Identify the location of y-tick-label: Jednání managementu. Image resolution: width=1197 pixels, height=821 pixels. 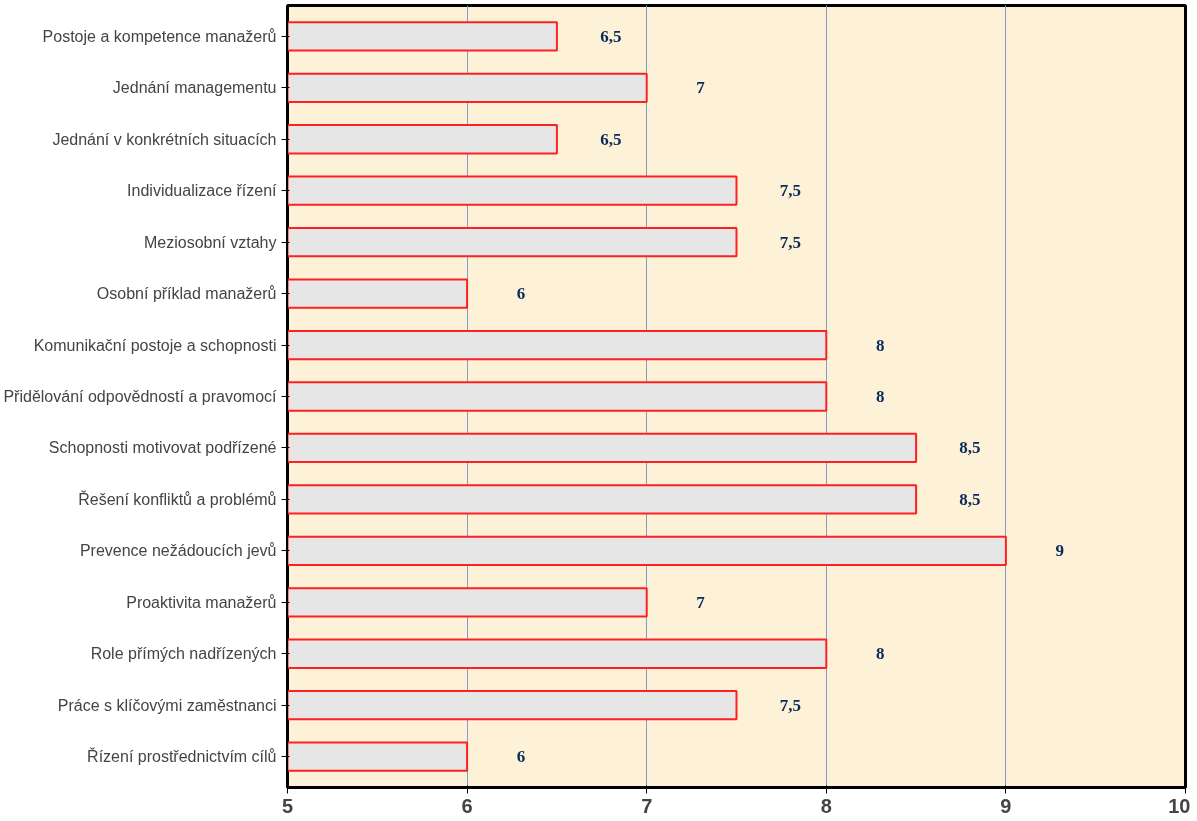
(194, 88).